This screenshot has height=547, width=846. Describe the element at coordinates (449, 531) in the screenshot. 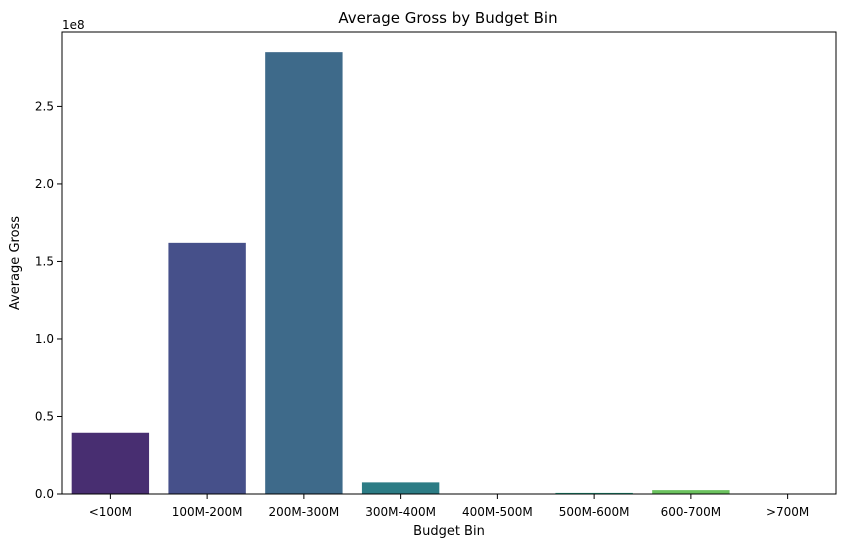

I see `x-axis-label: Budget Bin` at that location.